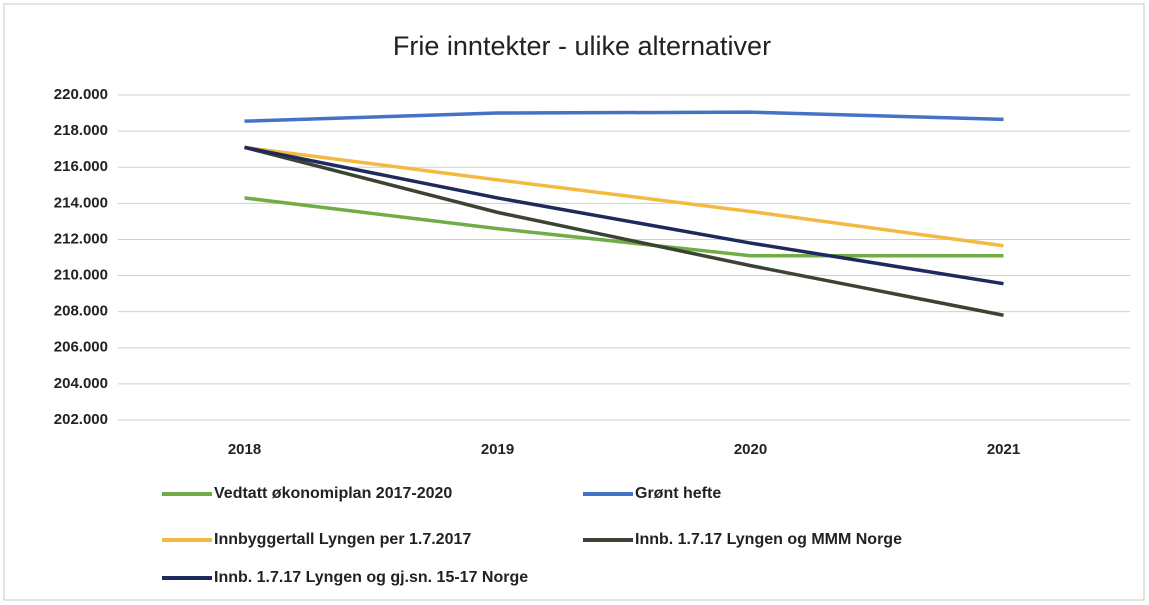 The width and height of the screenshot is (1149, 605). I want to click on x-tick-label: 2018, so click(244, 449).